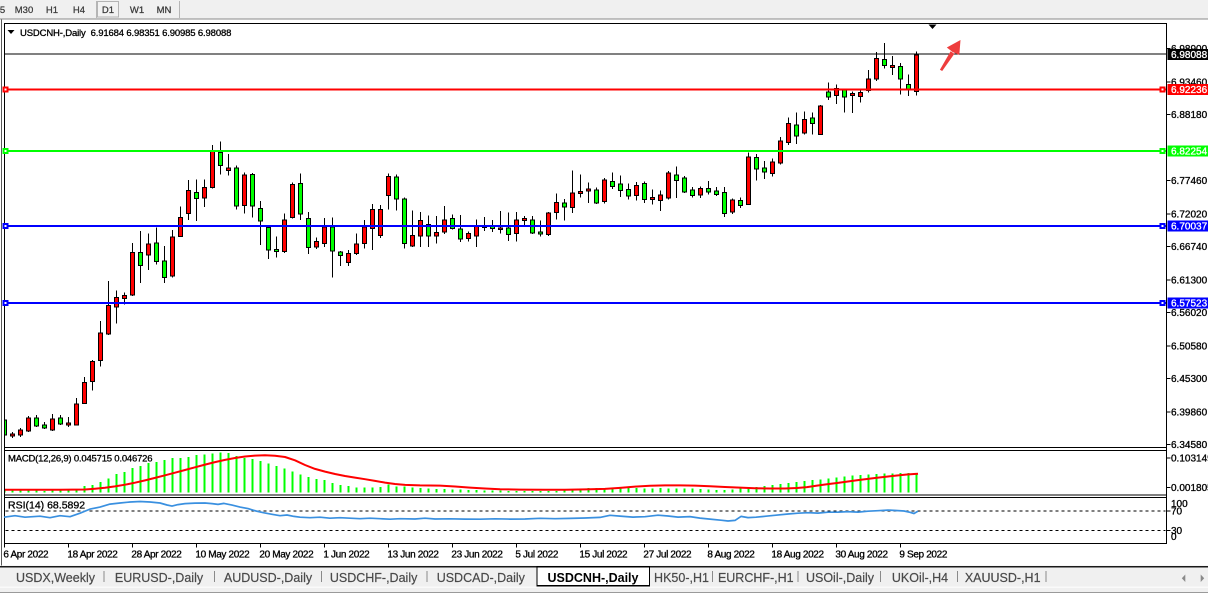  I want to click on svg-text:MACD(12,26,9) 0.045715 0.04672: MACD(12,26,9) 0.045715 0.046726, so click(80, 459).